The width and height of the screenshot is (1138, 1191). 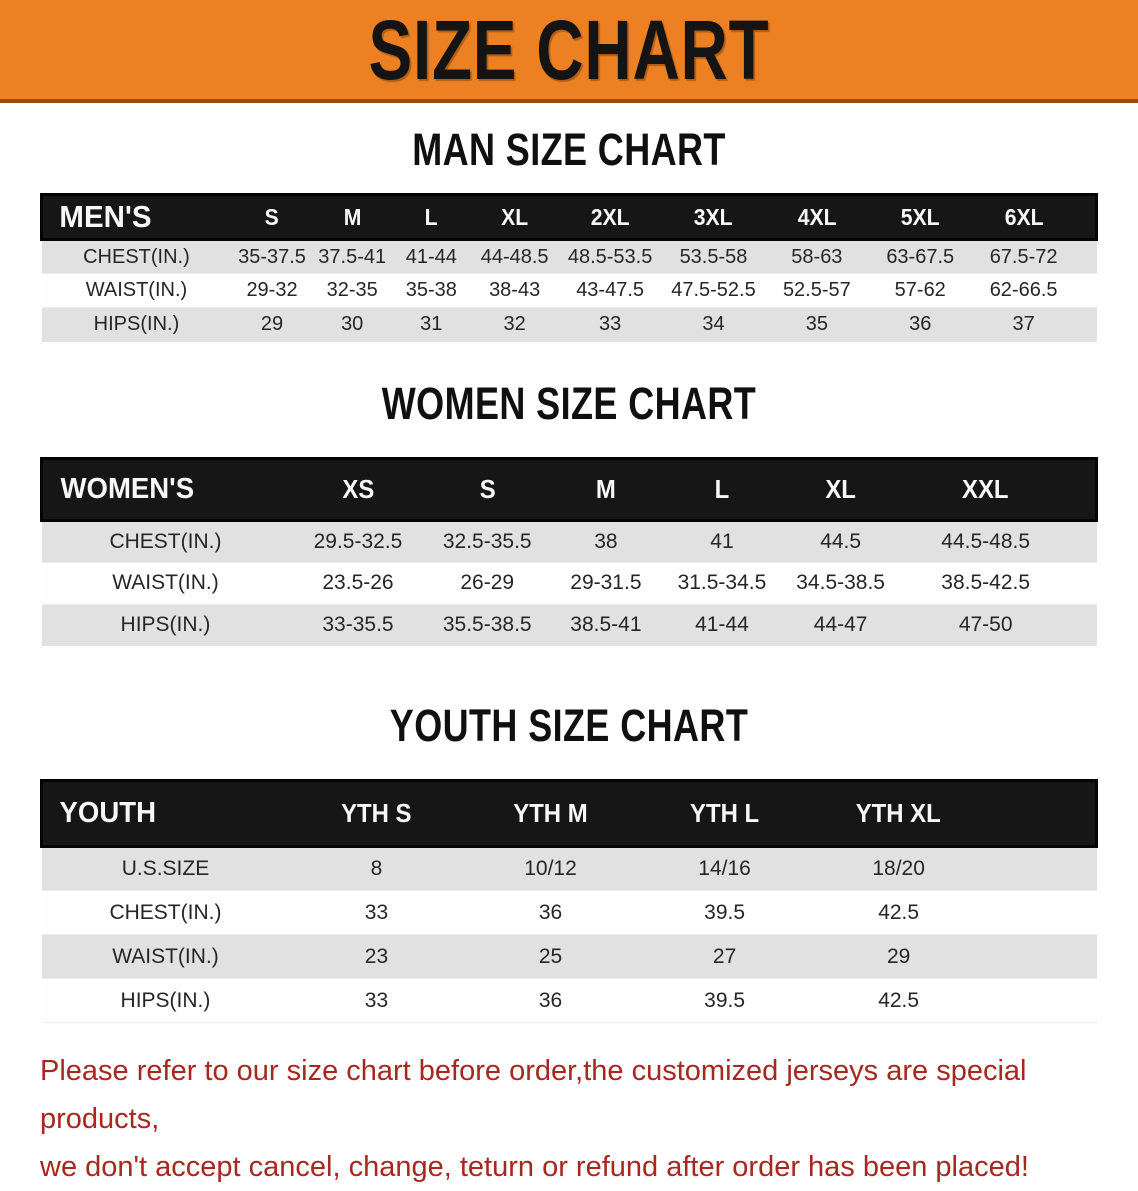 What do you see at coordinates (816, 324) in the screenshot?
I see `table-cell: 35` at bounding box center [816, 324].